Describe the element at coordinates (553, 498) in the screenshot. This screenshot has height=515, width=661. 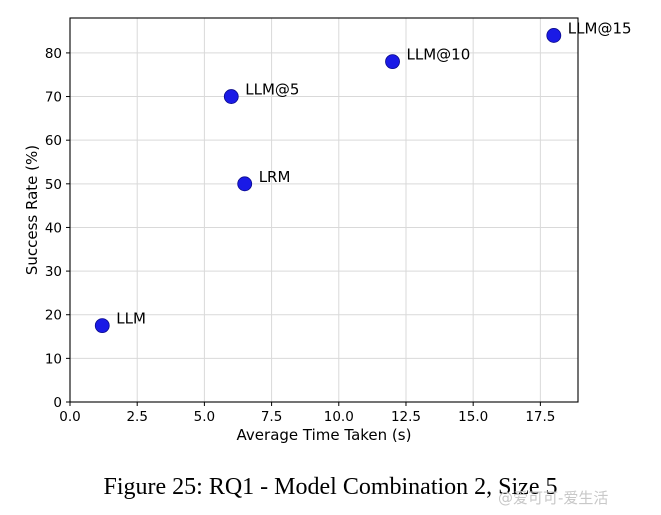
I see `watermark: @爱可可-爱生活` at that location.